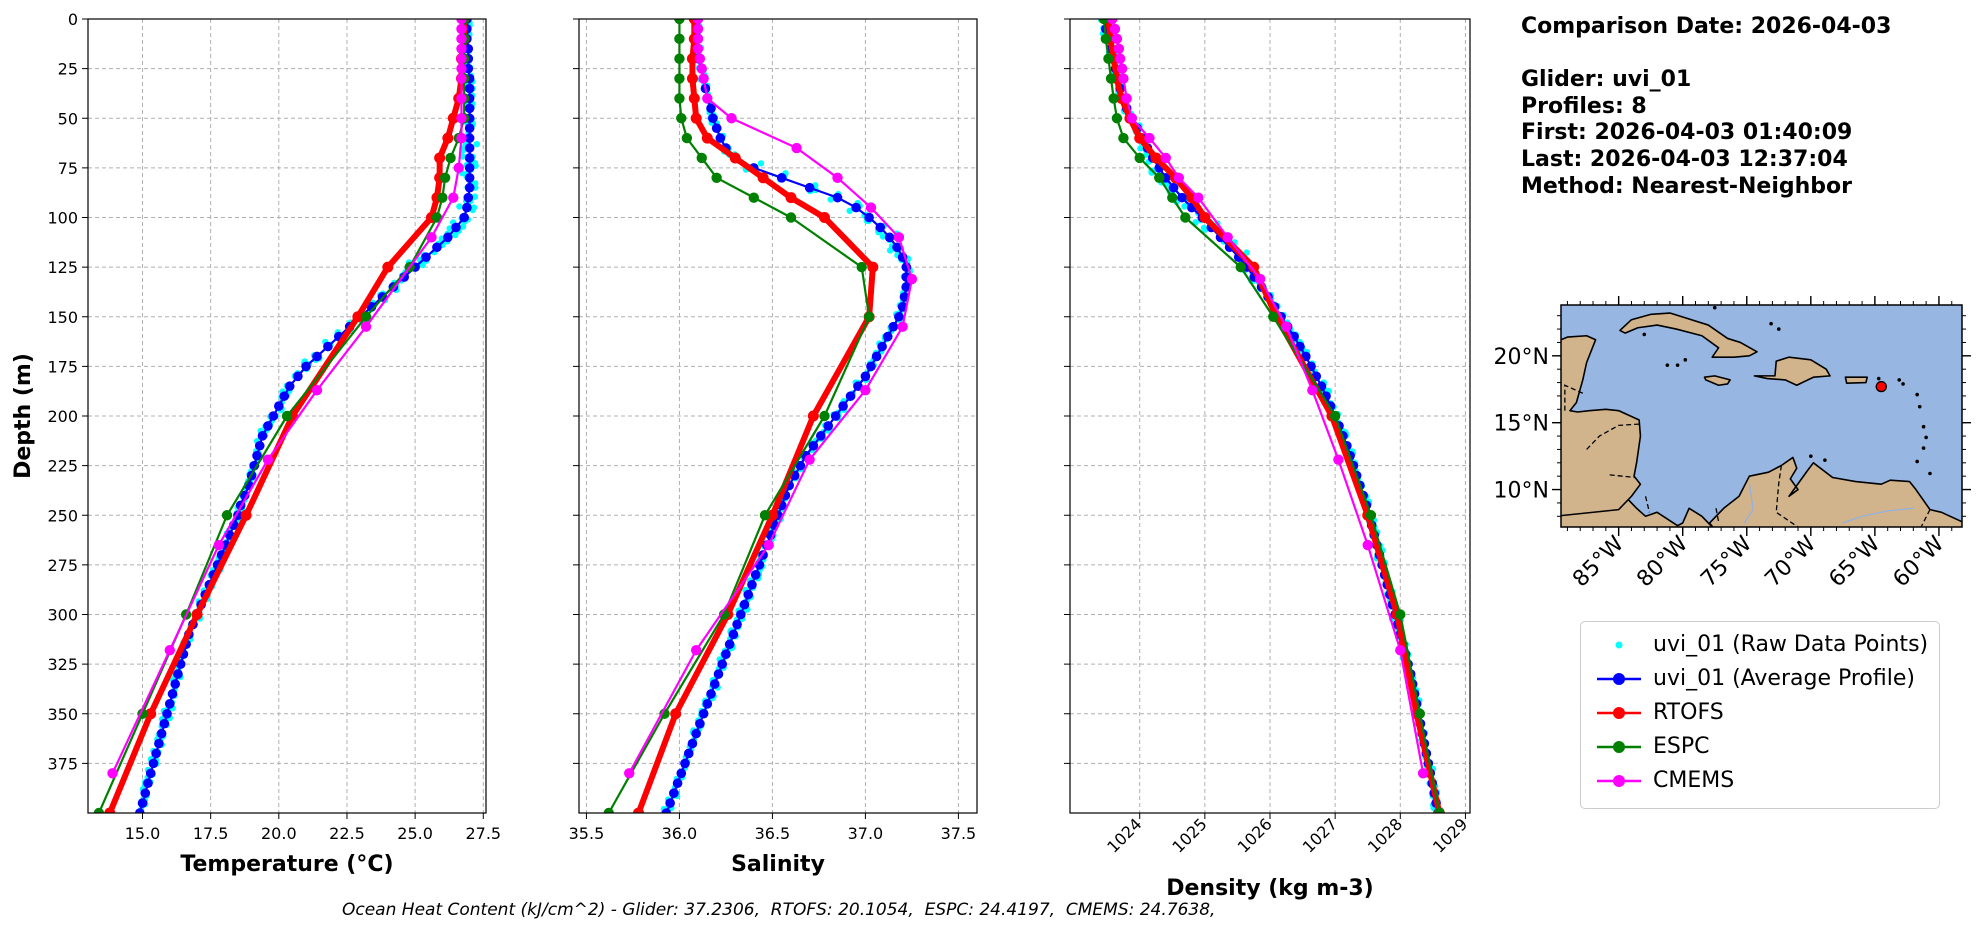 The width and height of the screenshot is (1978, 934). Describe the element at coordinates (68, 69) in the screenshot. I see `y-tick-label: 25` at that location.